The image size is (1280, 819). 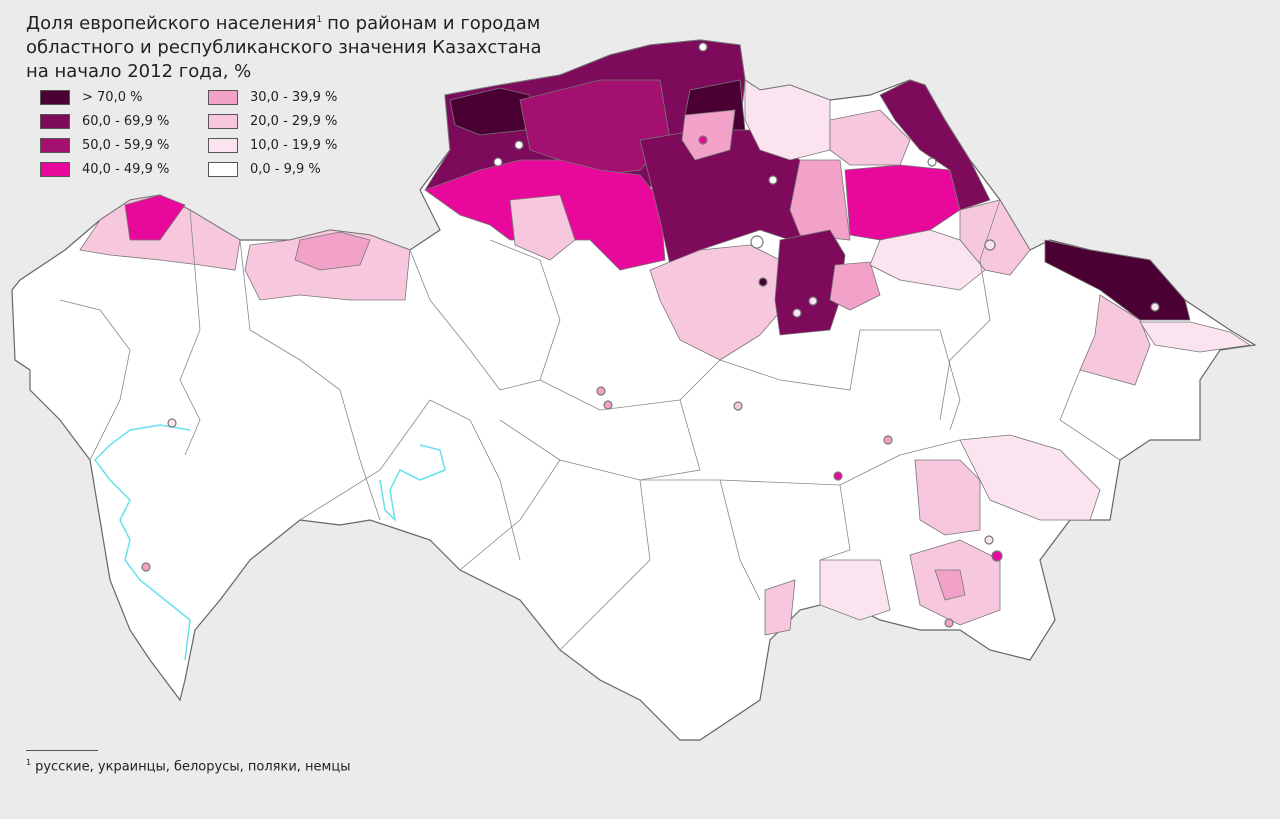 What do you see at coordinates (171, 23) in the screenshot?
I see `title-text: Доля европейского населения` at bounding box center [171, 23].